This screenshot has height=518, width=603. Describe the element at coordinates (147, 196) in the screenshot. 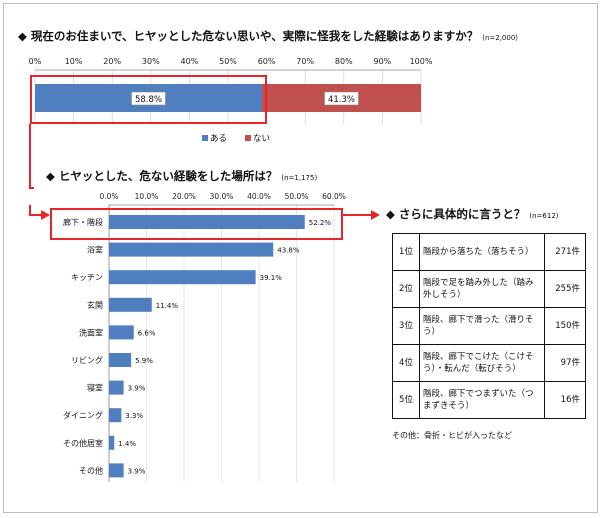

I see `x-tick-label: 10.0%` at that location.